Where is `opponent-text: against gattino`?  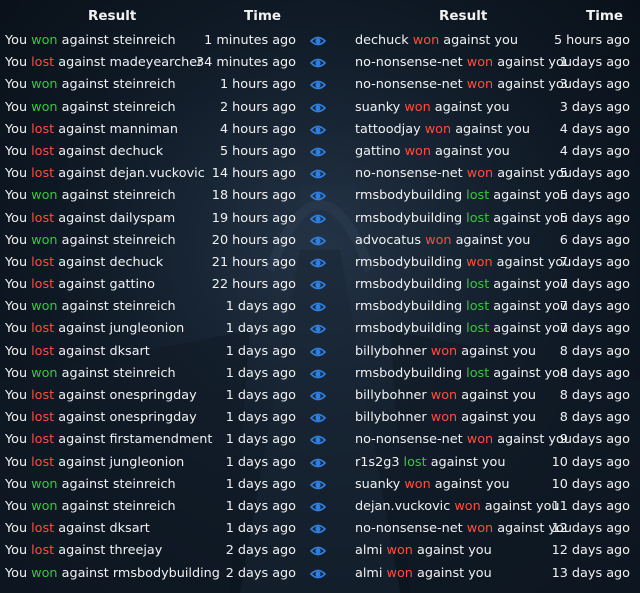 opponent-text: against gattino is located at coordinates (104, 285).